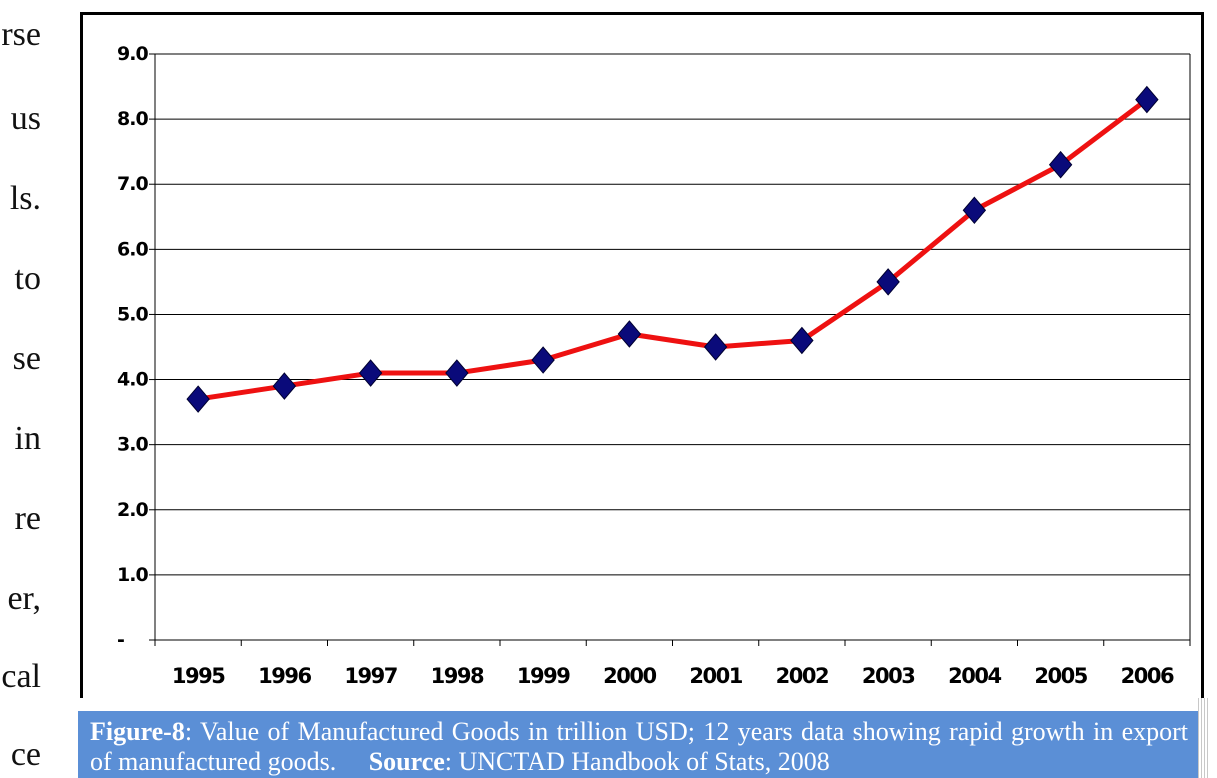  I want to click on x-tick-label: 2005, so click(1060, 676).